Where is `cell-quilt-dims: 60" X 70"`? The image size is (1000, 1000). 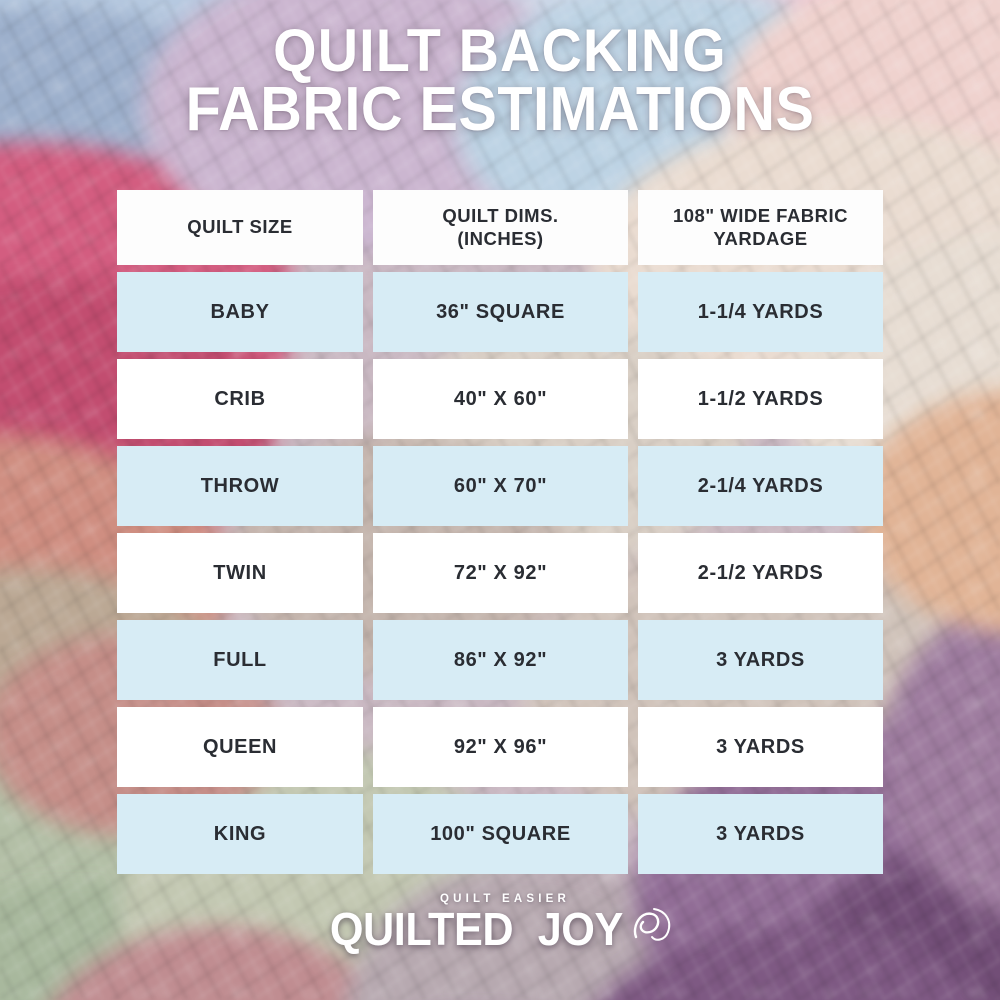
cell-quilt-dims: 60" X 70" is located at coordinates (500, 486).